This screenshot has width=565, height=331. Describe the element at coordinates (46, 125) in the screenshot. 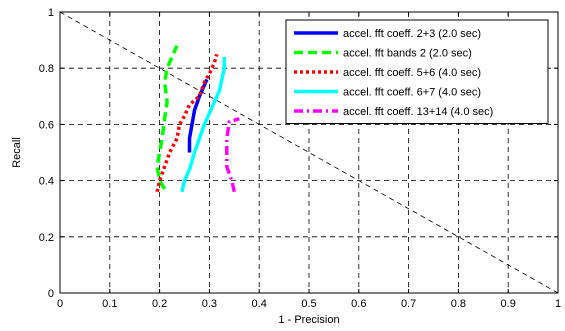

I see `y-tick-label: 0.6` at that location.